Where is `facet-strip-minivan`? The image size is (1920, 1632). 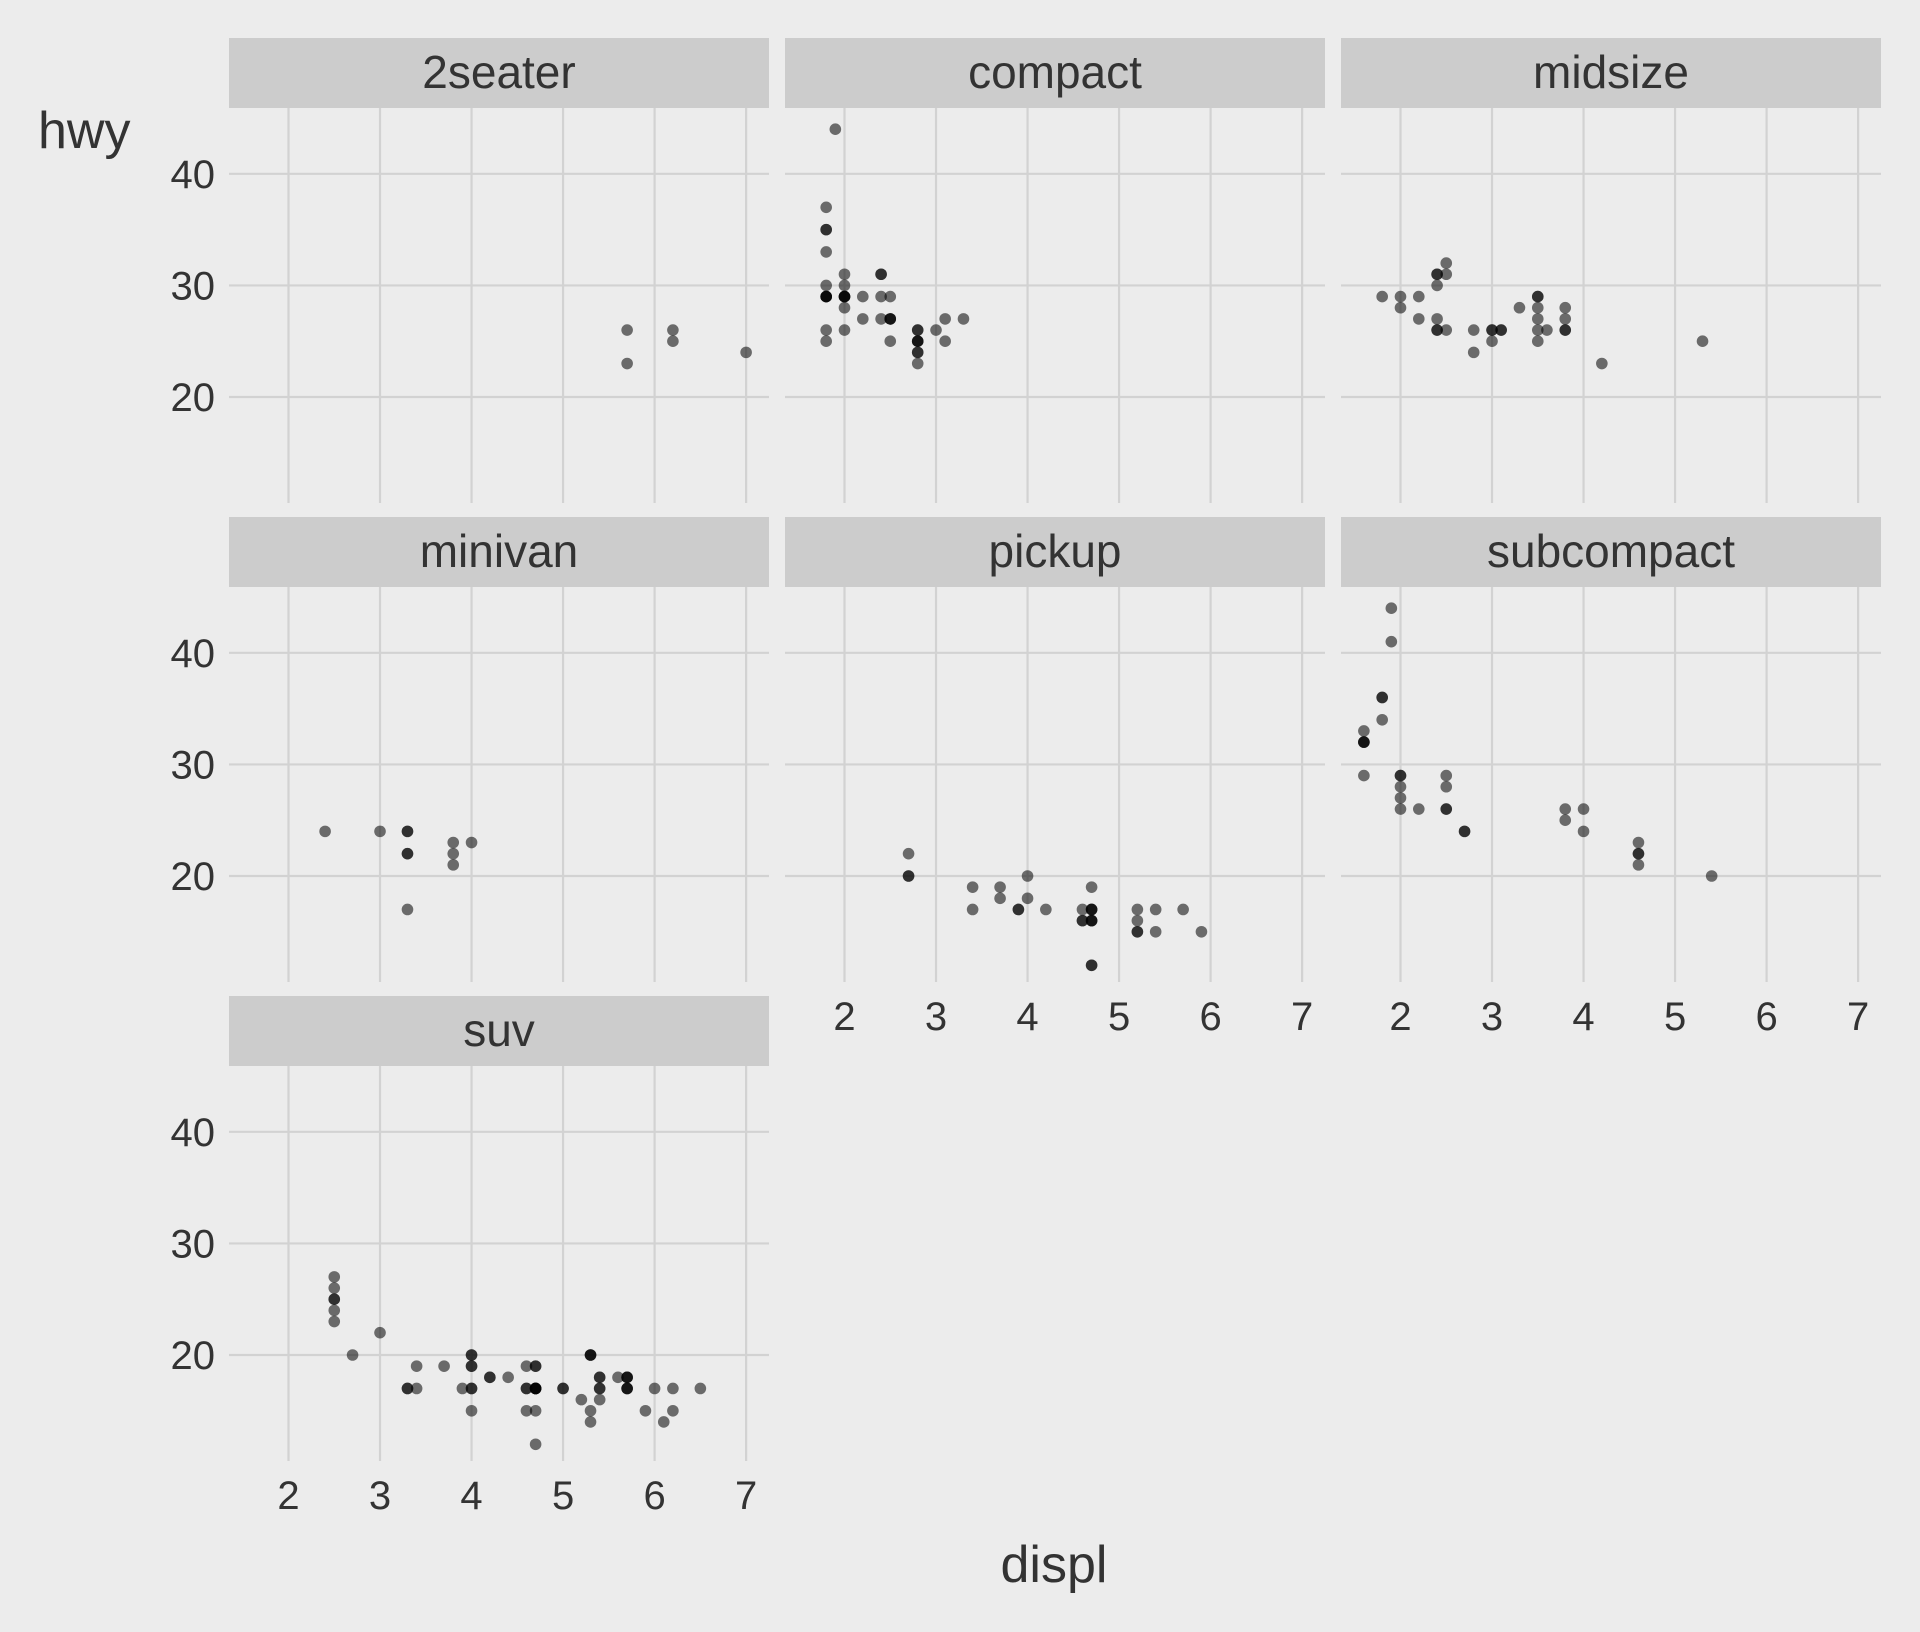
facet-strip-minivan is located at coordinates (499, 552).